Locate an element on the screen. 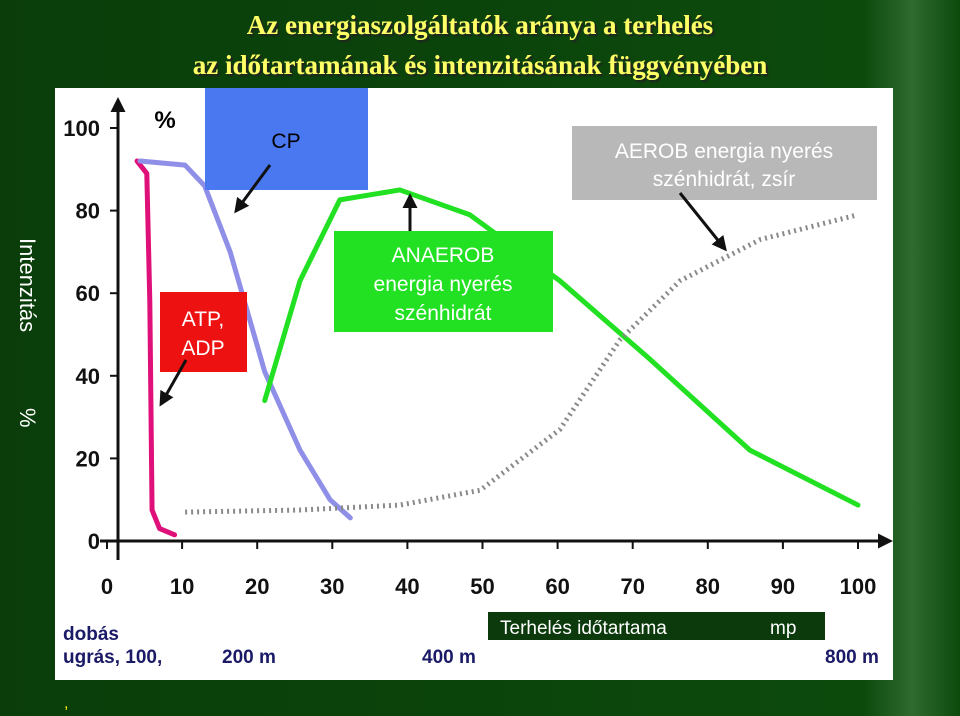 This screenshot has width=960, height=716. anaerob-label: energia nyerés is located at coordinates (443, 284).